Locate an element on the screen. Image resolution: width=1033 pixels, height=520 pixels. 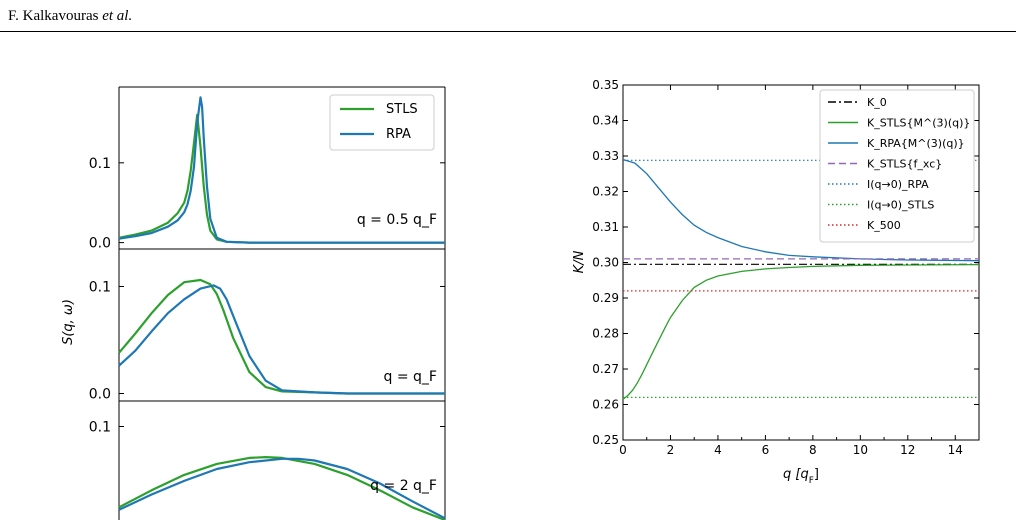
header-rule is located at coordinates (508, 31).